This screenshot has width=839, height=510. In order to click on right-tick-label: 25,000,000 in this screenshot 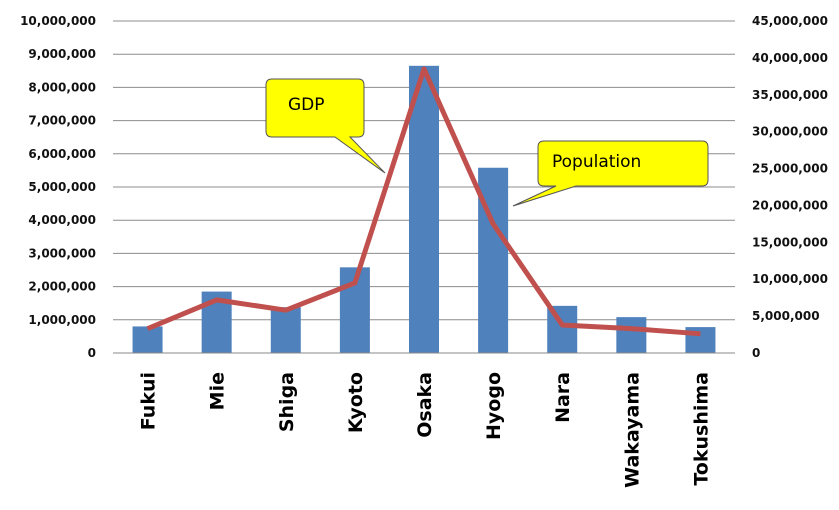, I will do `click(790, 169)`.